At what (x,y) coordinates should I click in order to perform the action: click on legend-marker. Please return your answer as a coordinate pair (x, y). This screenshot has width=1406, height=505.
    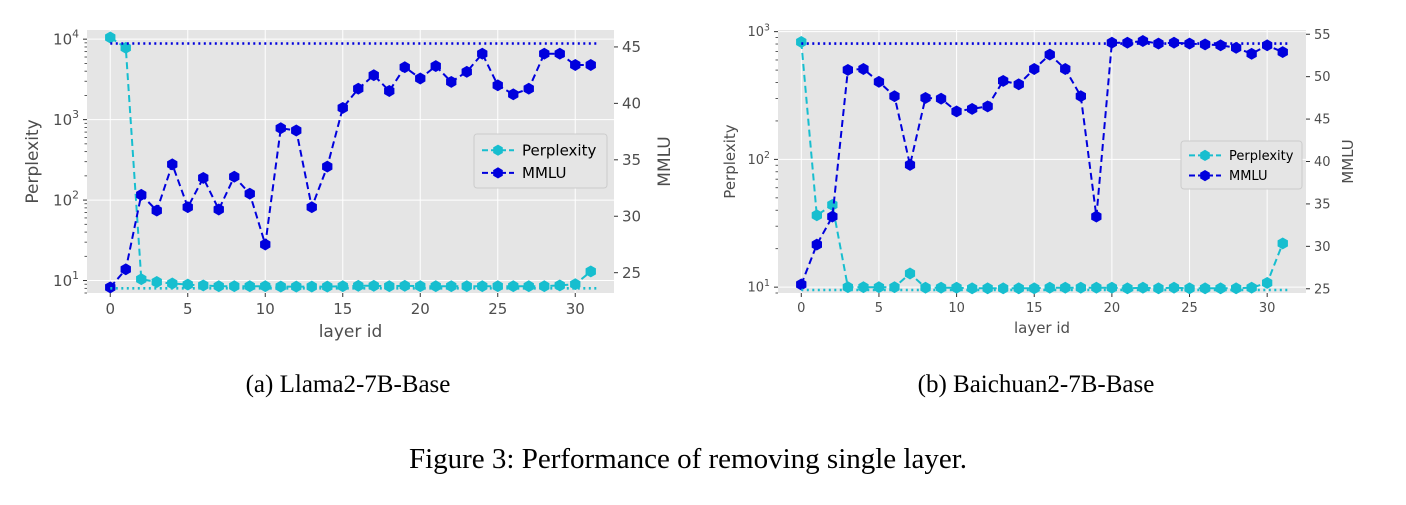
    Looking at the image, I should click on (1205, 176).